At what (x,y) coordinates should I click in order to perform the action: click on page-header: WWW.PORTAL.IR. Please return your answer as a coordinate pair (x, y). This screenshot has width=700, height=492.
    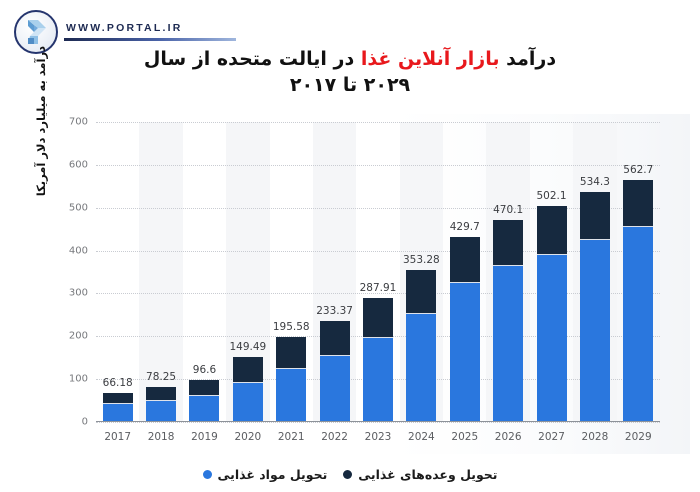
    Looking at the image, I should click on (350, 29).